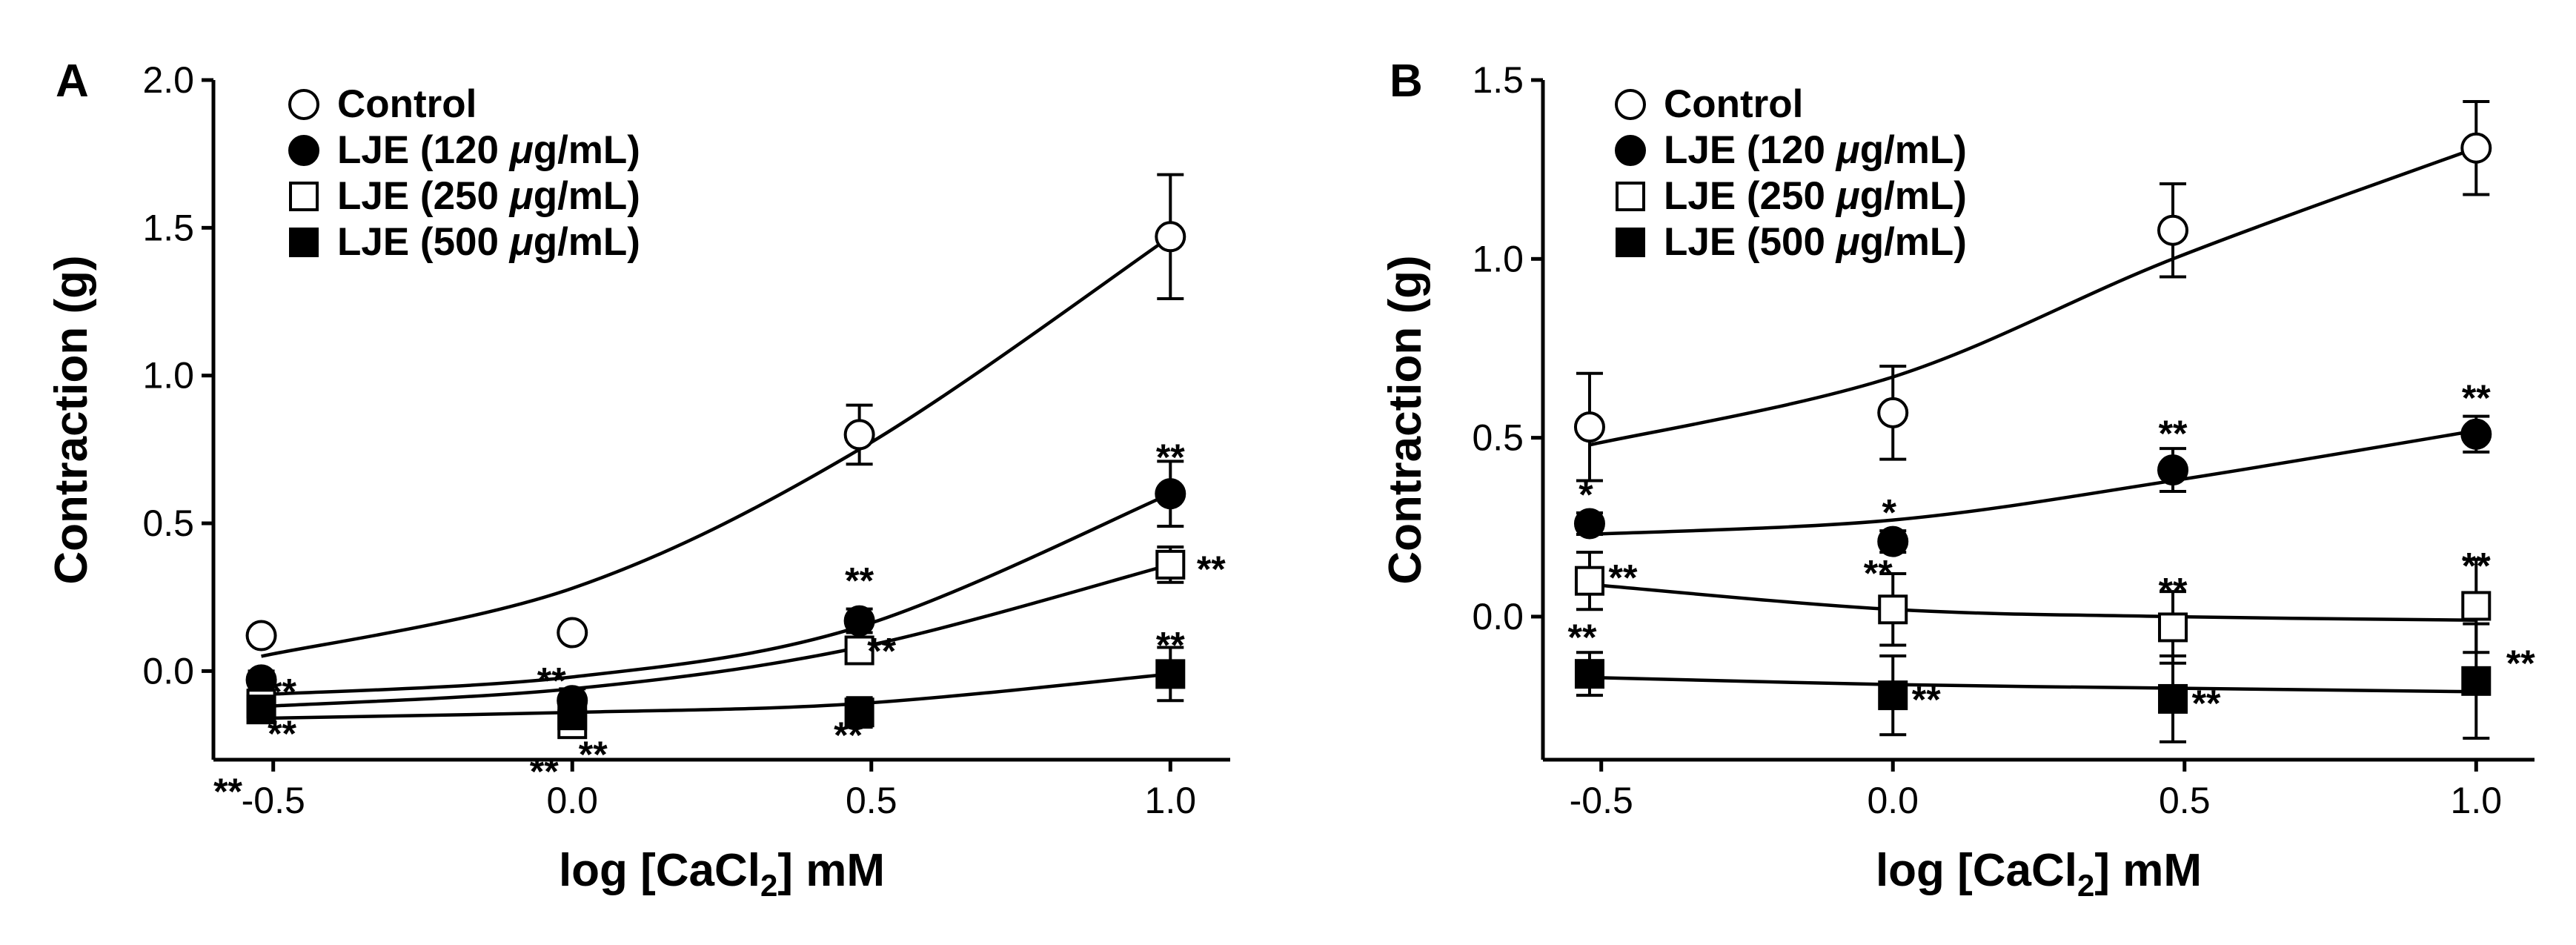 This screenshot has width=2576, height=945. What do you see at coordinates (659, 870) in the screenshot?
I see `x-axis-title-main: log [CaCl` at bounding box center [659, 870].